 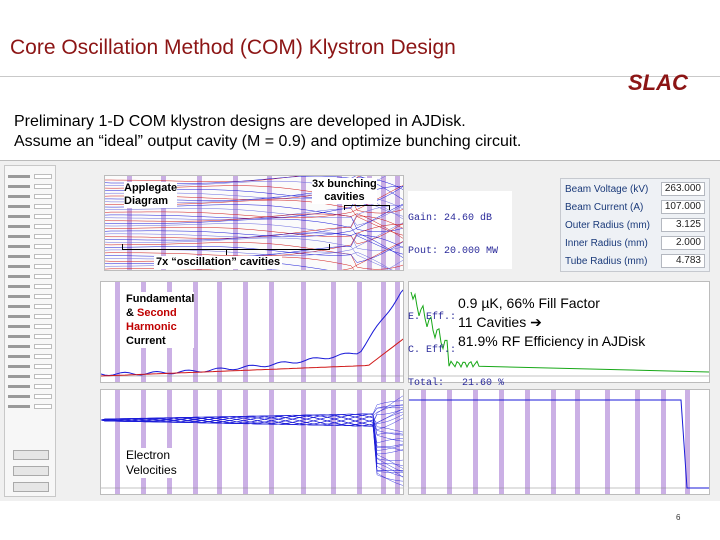 I want to click on velocity-svg, so click(x=252, y=442).